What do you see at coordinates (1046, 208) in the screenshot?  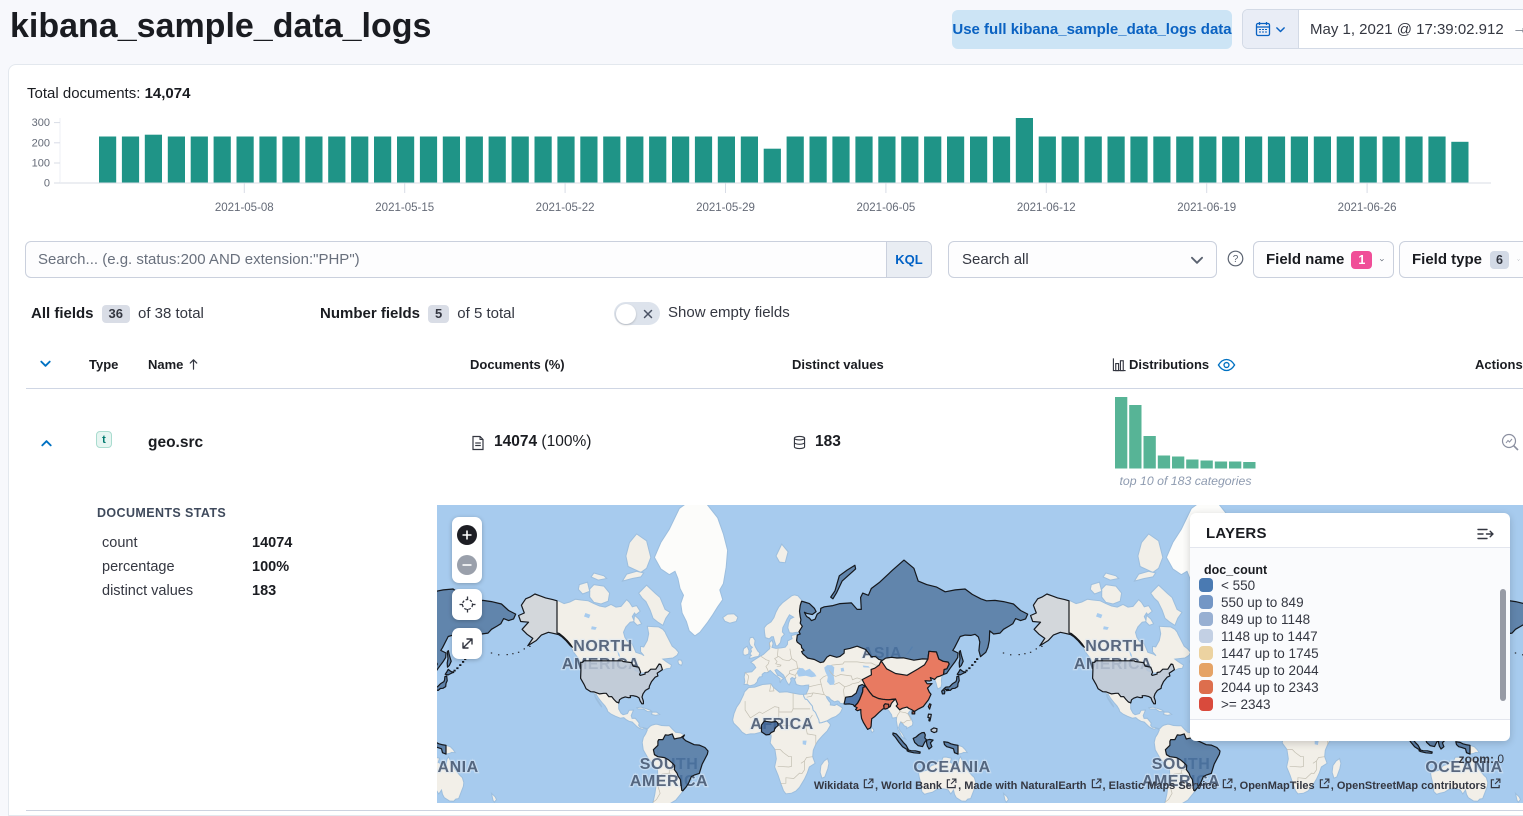 I see `svg-text: 2021-06-12` at bounding box center [1046, 208].